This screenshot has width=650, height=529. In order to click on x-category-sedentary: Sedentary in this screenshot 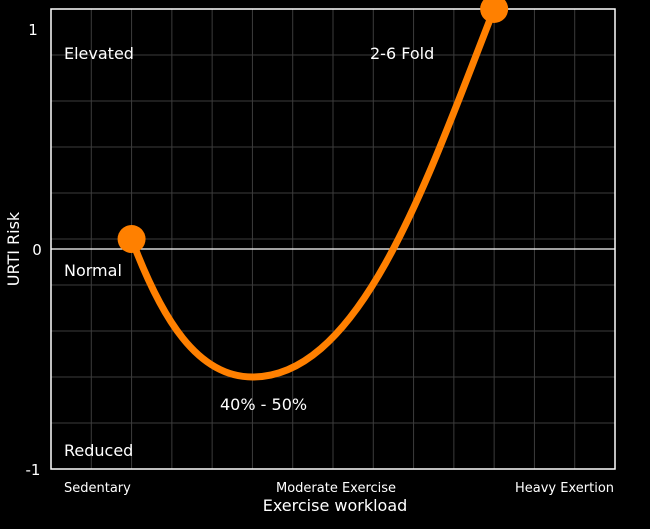, I will do `click(97, 488)`.